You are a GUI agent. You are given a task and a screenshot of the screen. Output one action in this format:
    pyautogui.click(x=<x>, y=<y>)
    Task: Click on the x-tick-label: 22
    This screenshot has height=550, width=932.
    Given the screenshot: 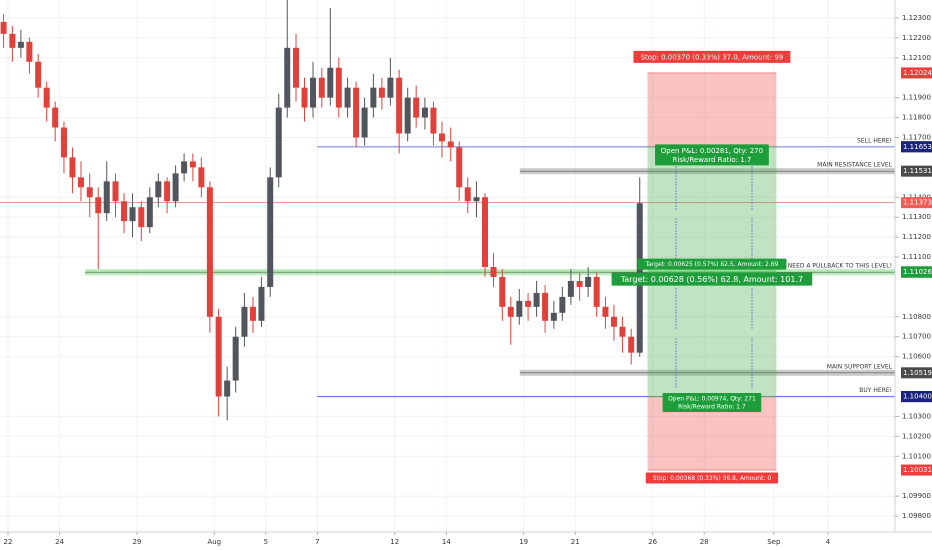 What is the action you would take?
    pyautogui.click(x=8, y=542)
    